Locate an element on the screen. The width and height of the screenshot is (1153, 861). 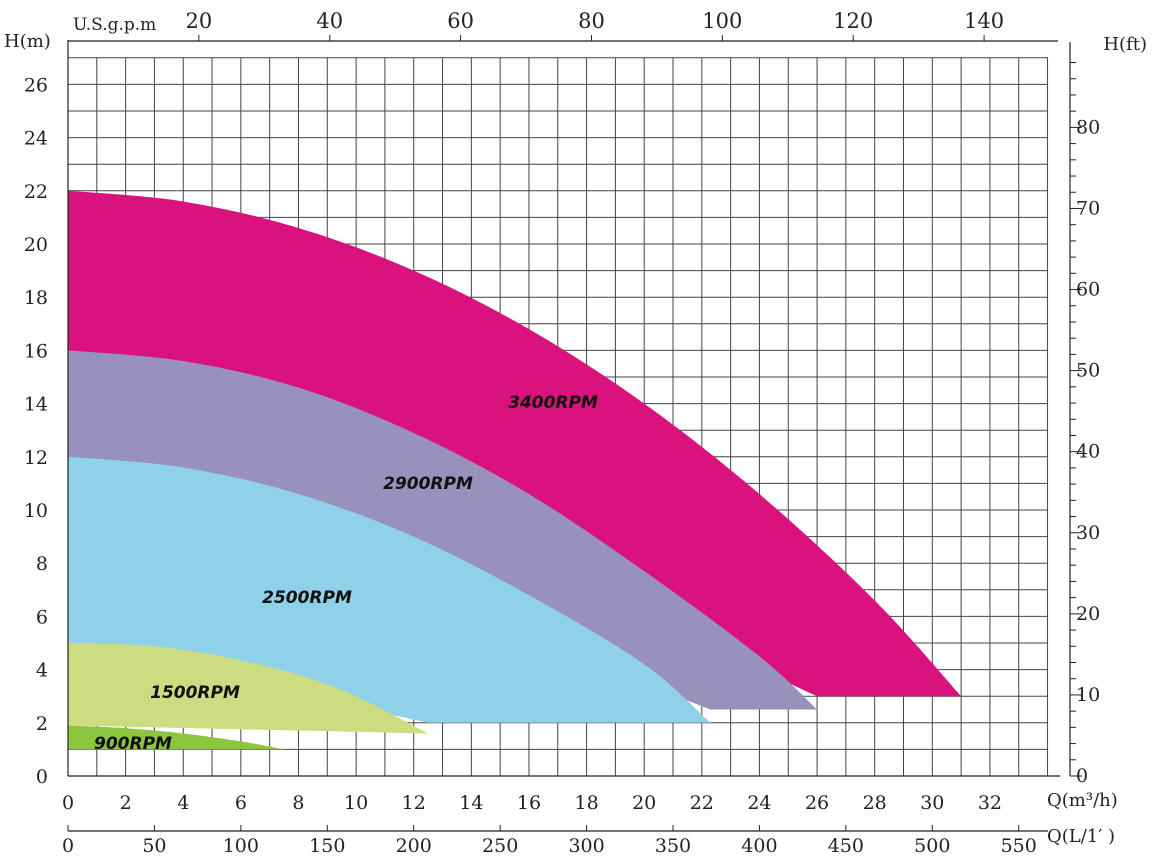
x-bottom-tick-label: 16 is located at coordinates (529, 803).